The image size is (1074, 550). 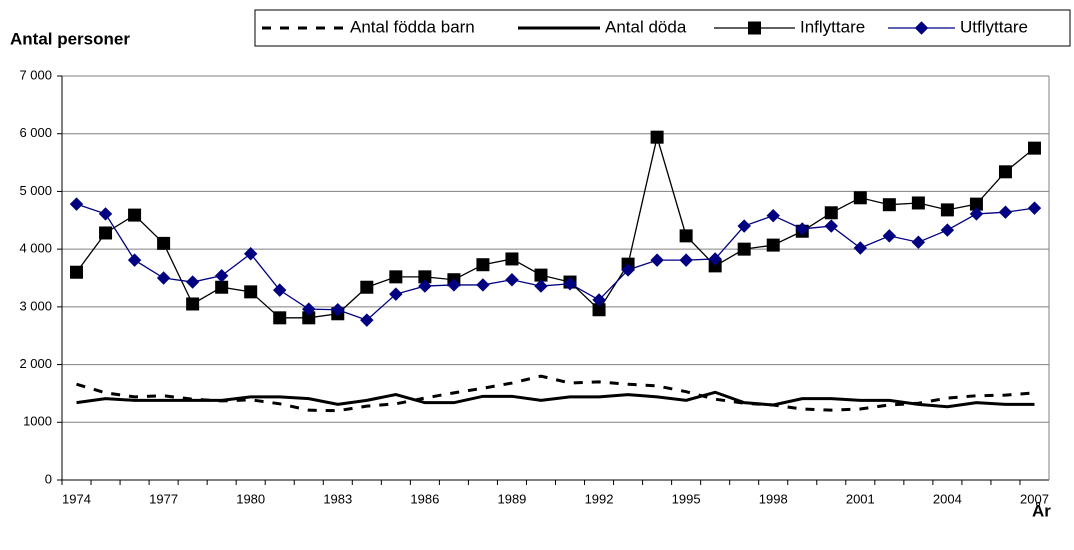 I want to click on y-tick-label: 3 000, so click(x=35, y=305).